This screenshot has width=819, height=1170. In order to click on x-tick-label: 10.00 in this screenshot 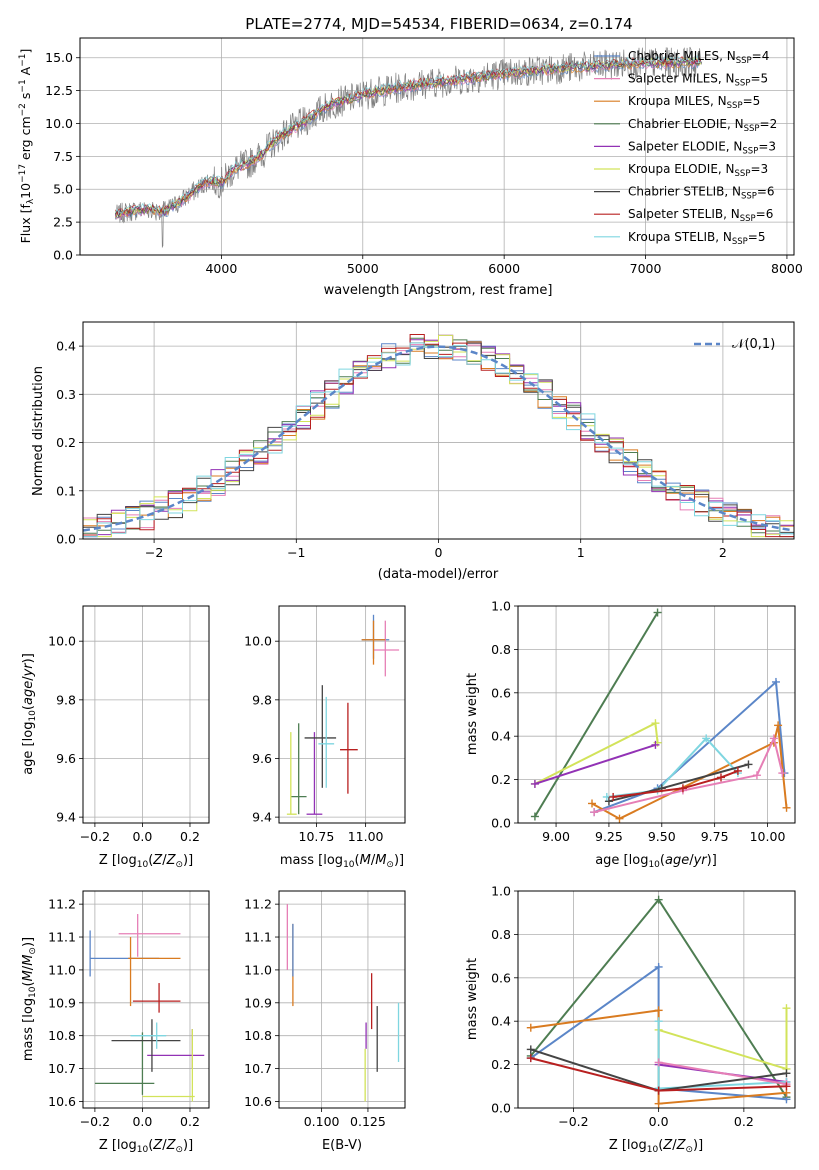, I will do `click(768, 836)`.